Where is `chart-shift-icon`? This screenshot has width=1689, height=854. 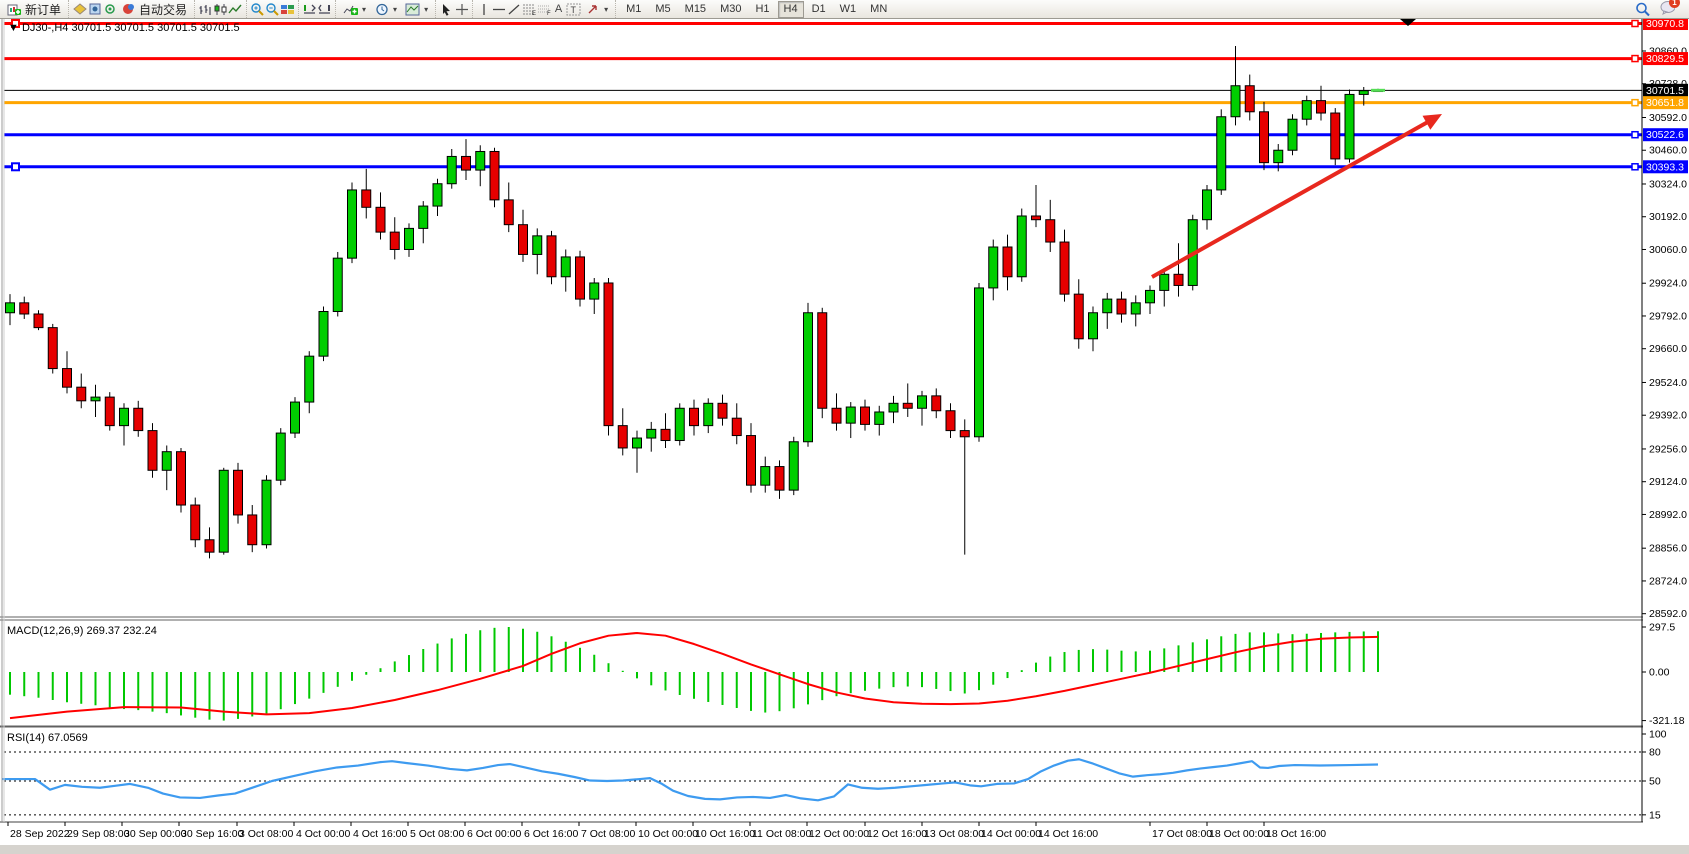 chart-shift-icon is located at coordinates (324, 9).